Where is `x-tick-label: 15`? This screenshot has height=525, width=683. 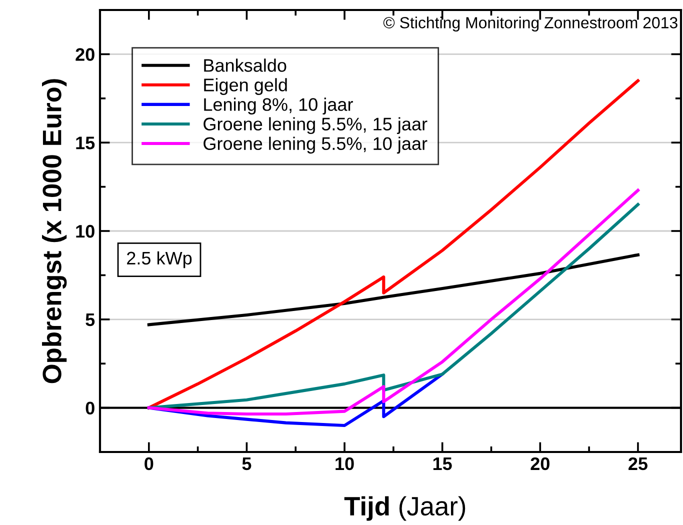 x-tick-label: 15 is located at coordinates (442, 464).